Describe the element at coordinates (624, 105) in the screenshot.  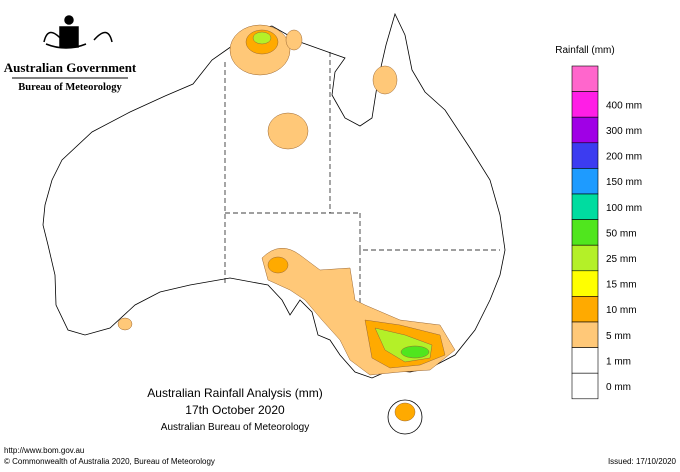
I see `legend-label: 400 mm` at that location.